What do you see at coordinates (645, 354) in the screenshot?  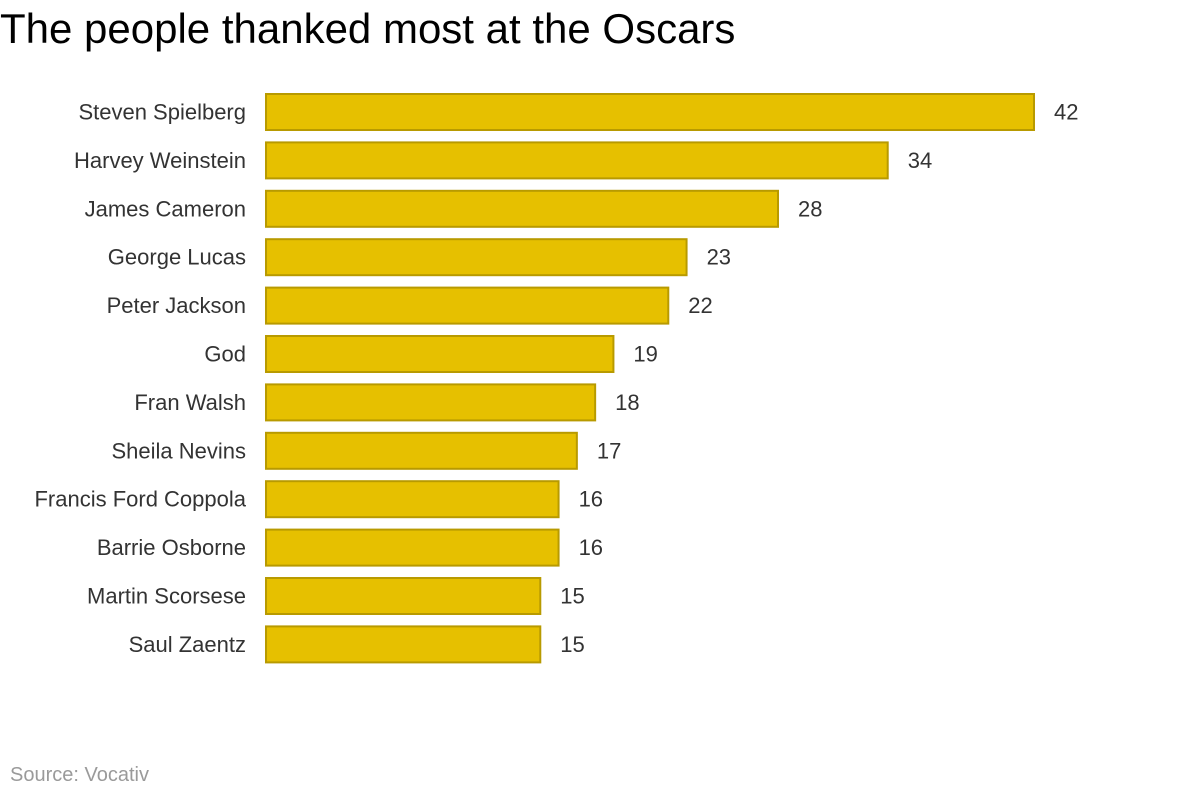 I see `value-label: 19` at bounding box center [645, 354].